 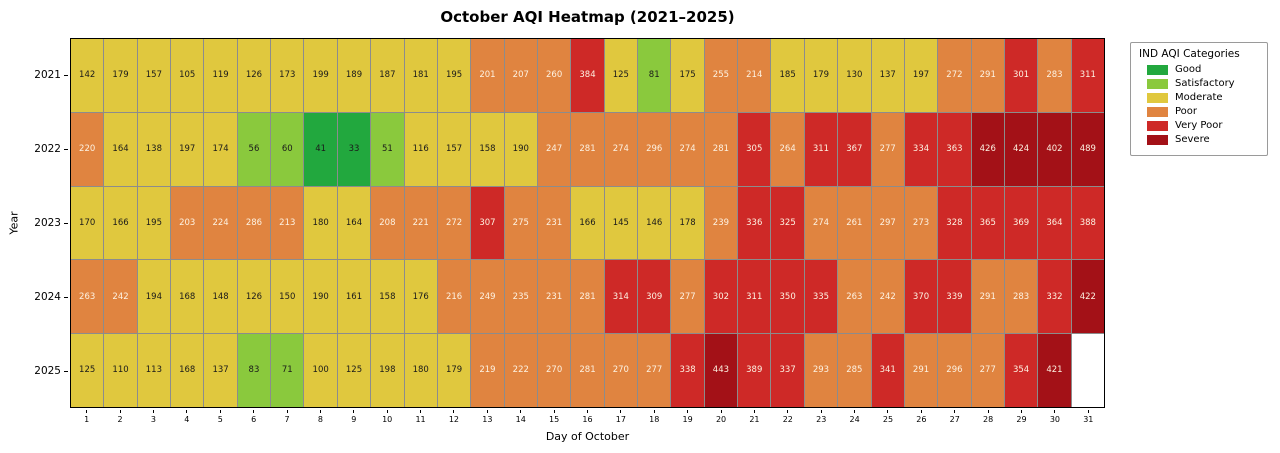 I want to click on heatmap-cell: 235, so click(x=520, y=297).